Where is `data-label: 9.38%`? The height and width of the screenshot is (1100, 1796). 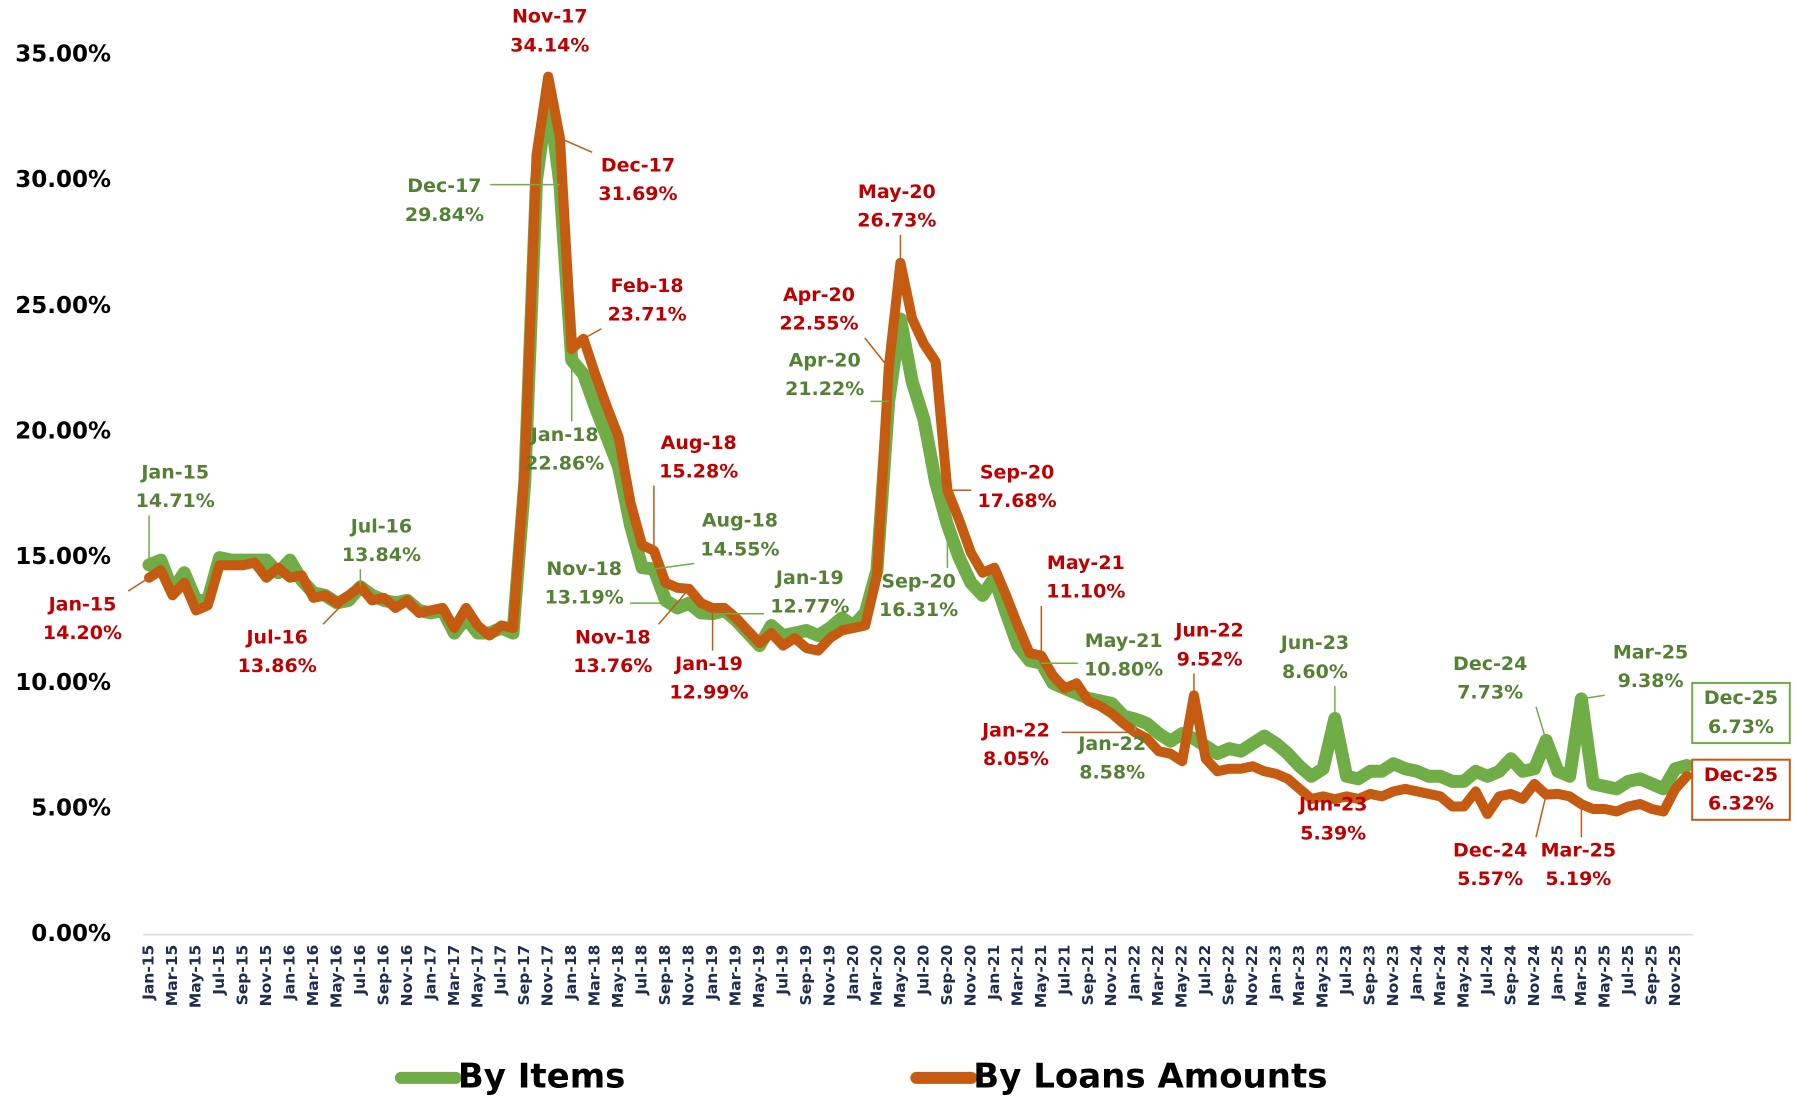 data-label: 9.38% is located at coordinates (1651, 681).